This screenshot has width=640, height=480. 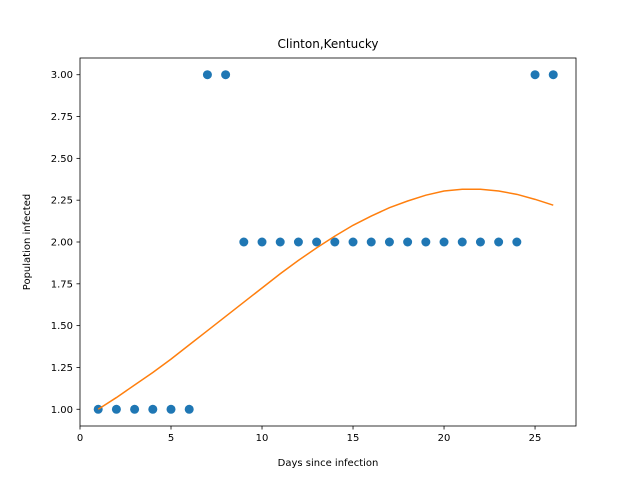 I want to click on y-tick-label: 2.00, so click(x=62, y=243).